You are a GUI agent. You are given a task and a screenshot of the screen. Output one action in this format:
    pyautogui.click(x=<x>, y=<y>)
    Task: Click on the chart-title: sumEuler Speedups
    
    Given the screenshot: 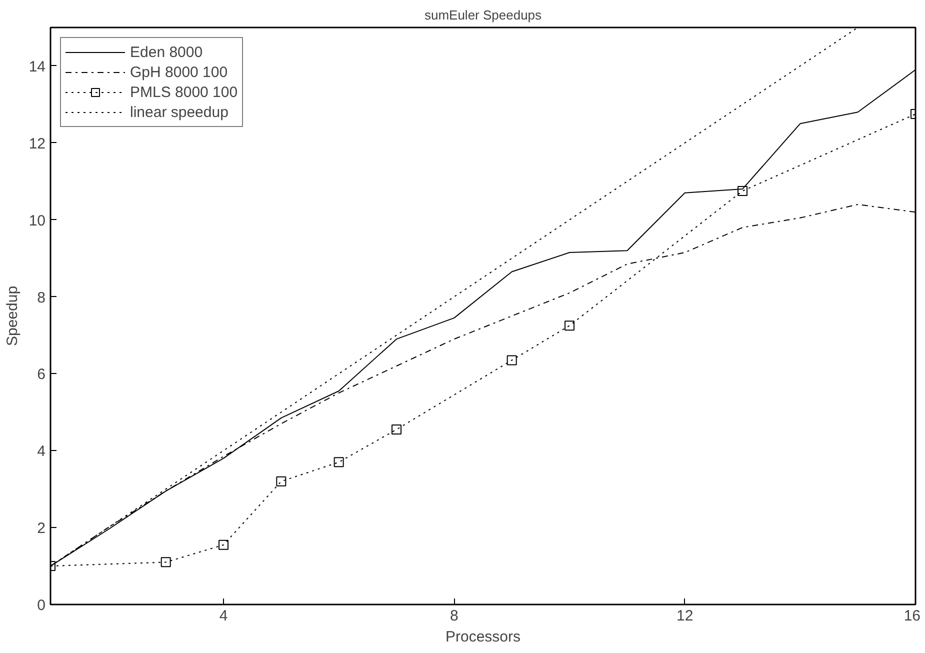 What is the action you would take?
    pyautogui.click(x=483, y=15)
    